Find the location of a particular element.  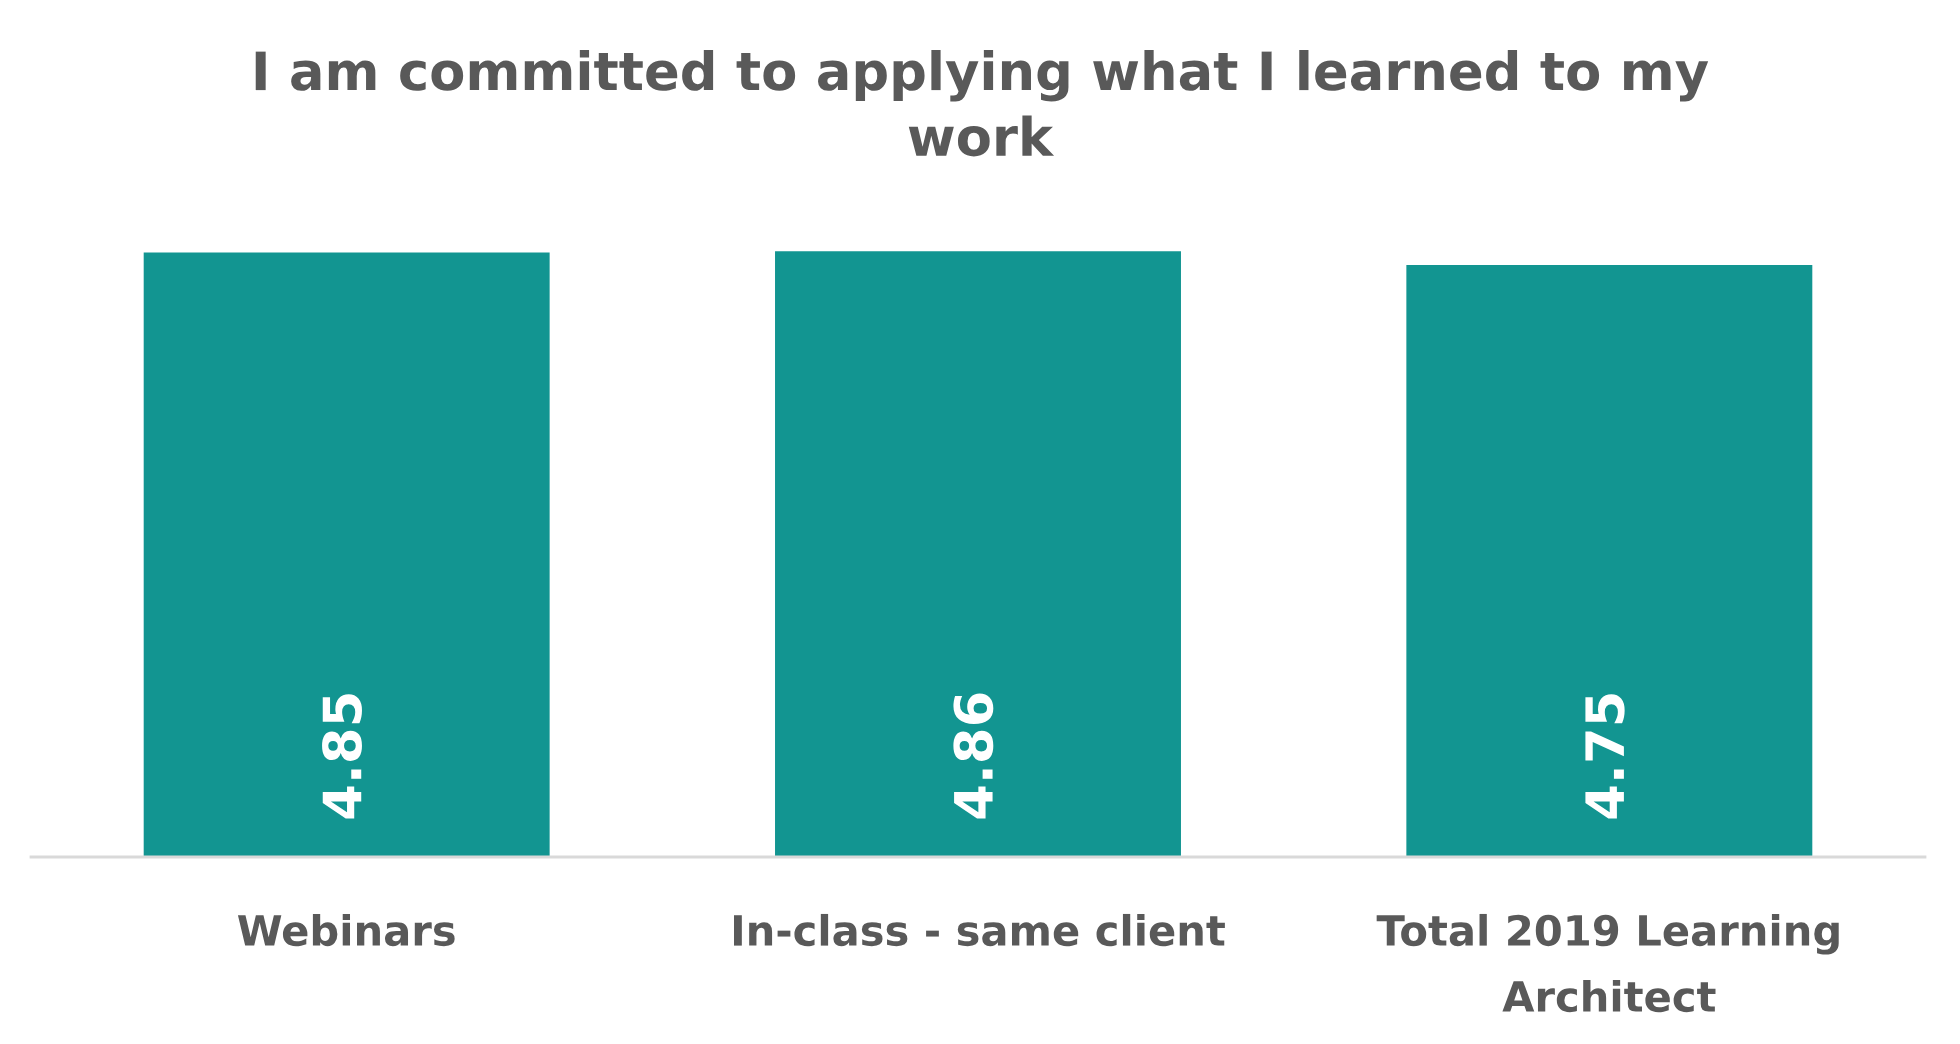

x-tick-label: Total 2019 Learning Architect is located at coordinates (1607, 963).